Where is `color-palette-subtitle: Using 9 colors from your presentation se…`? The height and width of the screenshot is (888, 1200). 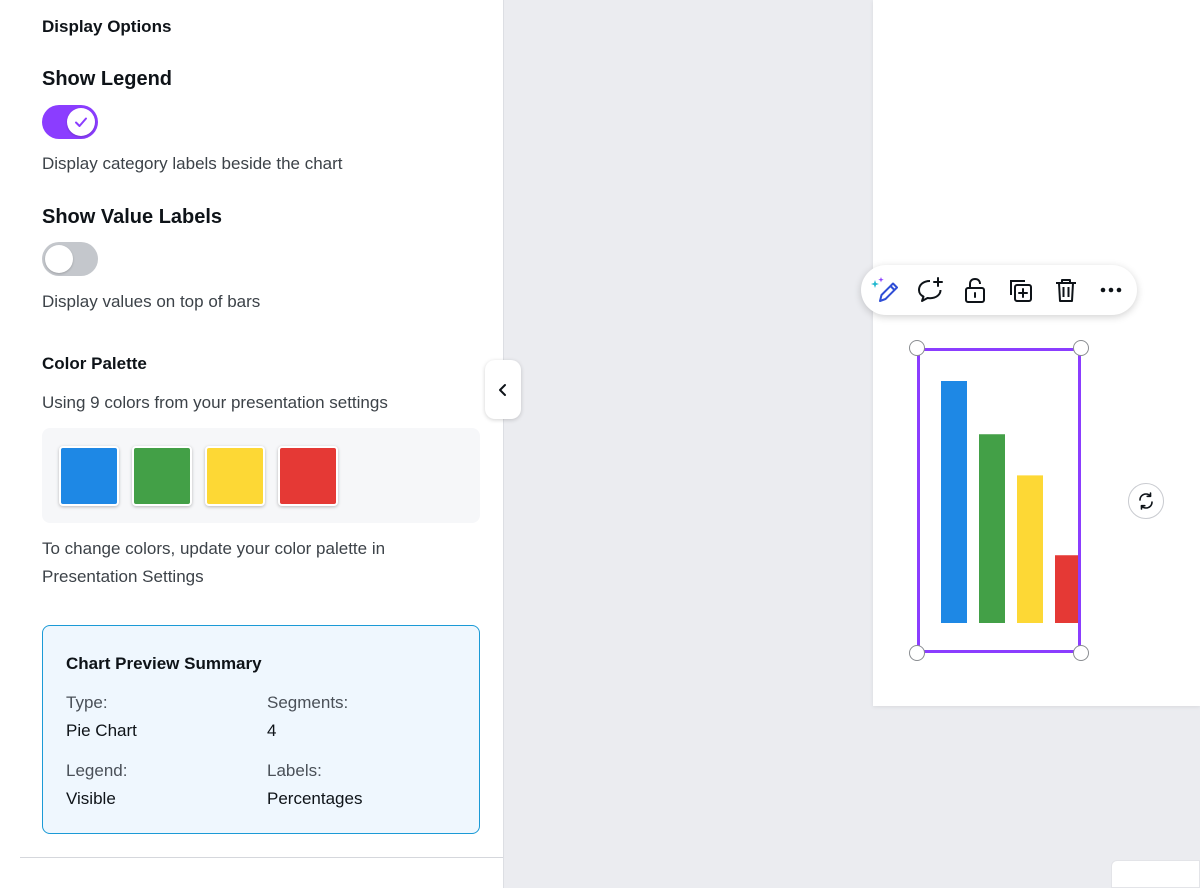 color-palette-subtitle: Using 9 colors from your presentation se… is located at coordinates (215, 402).